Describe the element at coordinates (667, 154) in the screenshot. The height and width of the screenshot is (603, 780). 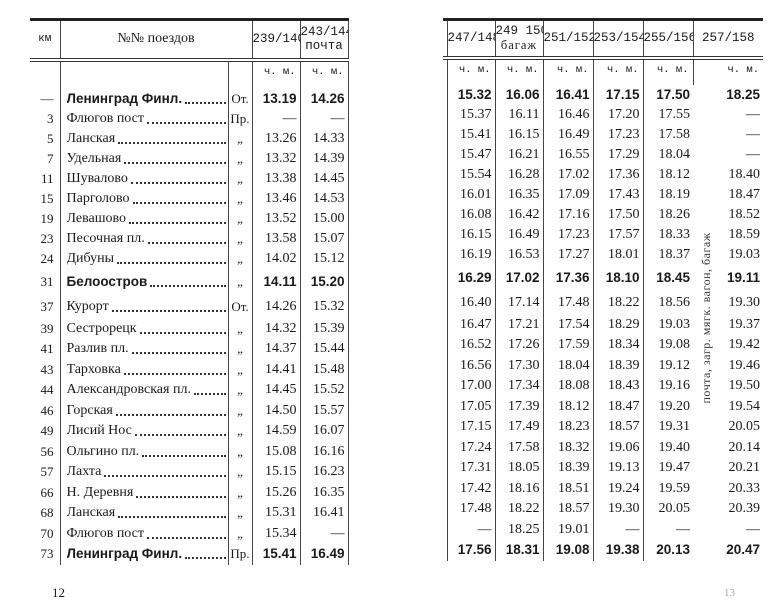
I see `time-cell: 18.04` at that location.